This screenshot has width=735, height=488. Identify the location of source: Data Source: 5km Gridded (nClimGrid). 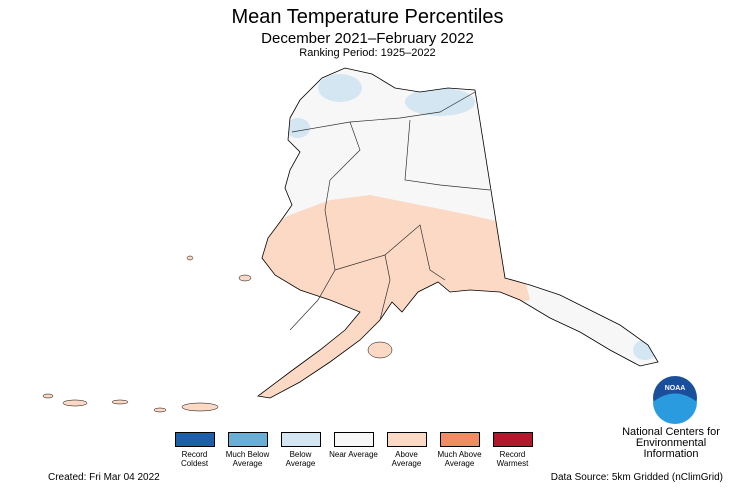
(636, 477).